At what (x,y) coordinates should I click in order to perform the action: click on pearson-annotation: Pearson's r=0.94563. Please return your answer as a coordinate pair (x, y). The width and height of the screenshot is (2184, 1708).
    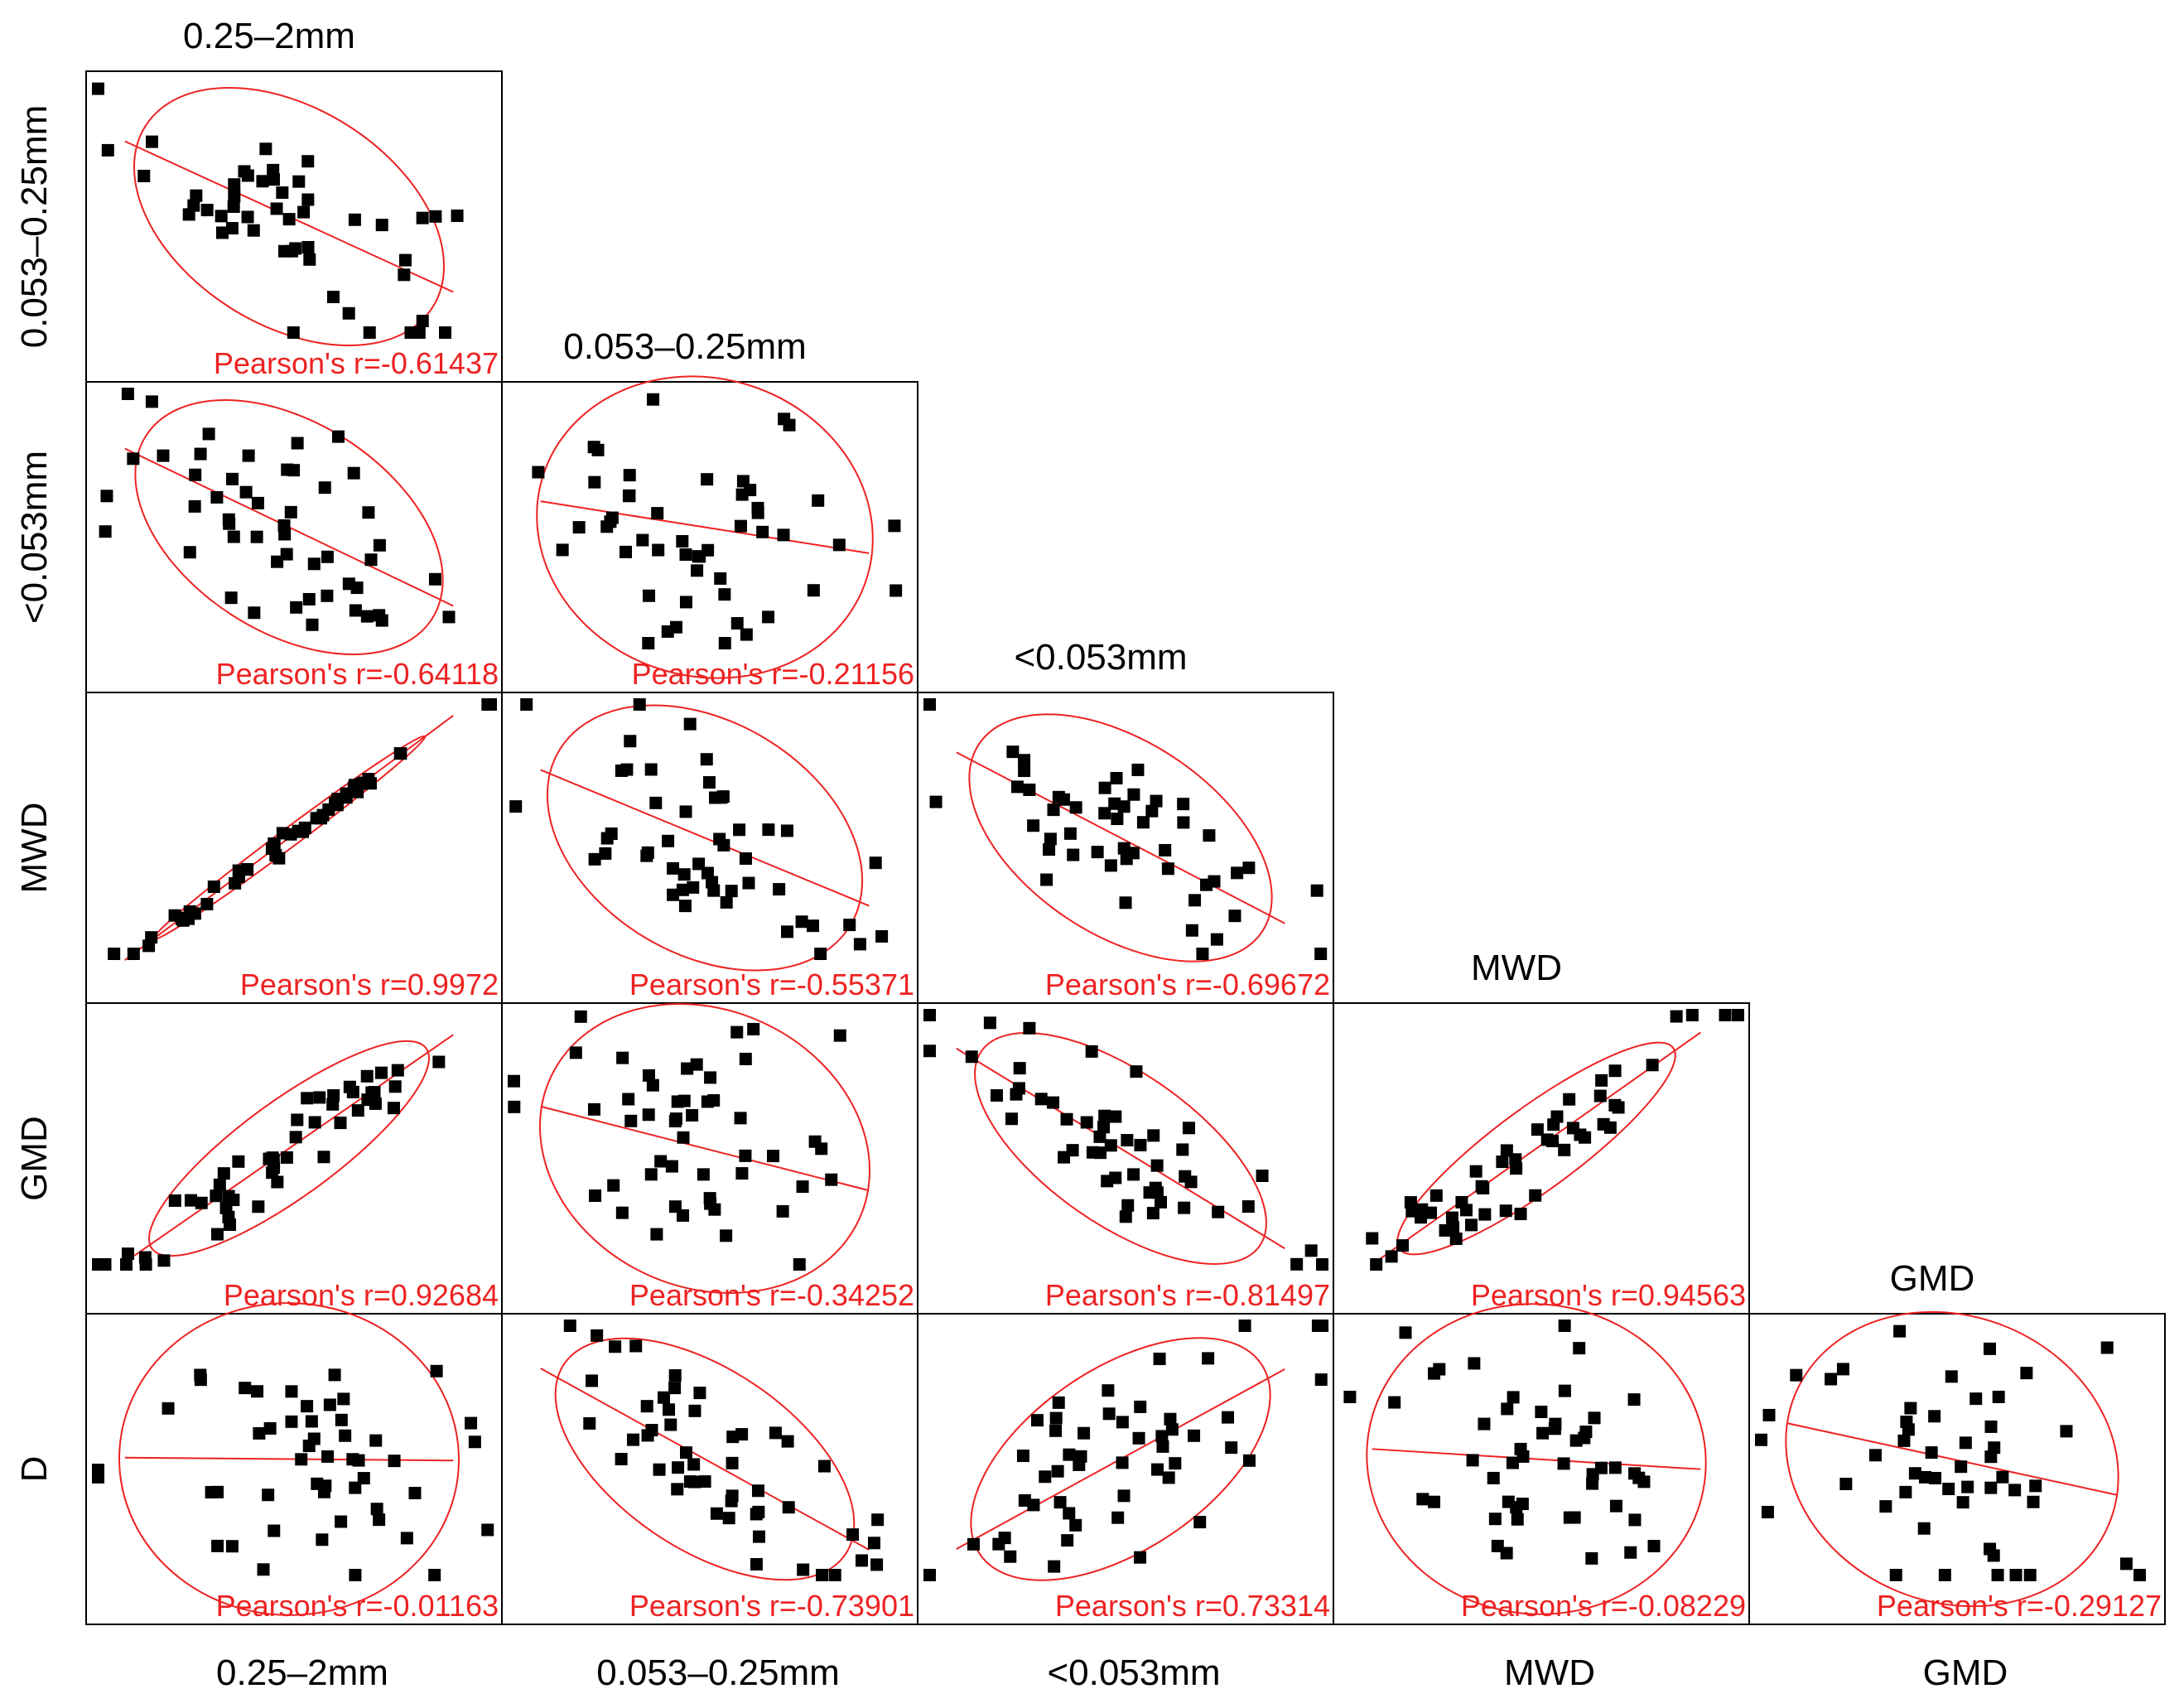
    Looking at the image, I should click on (1608, 1295).